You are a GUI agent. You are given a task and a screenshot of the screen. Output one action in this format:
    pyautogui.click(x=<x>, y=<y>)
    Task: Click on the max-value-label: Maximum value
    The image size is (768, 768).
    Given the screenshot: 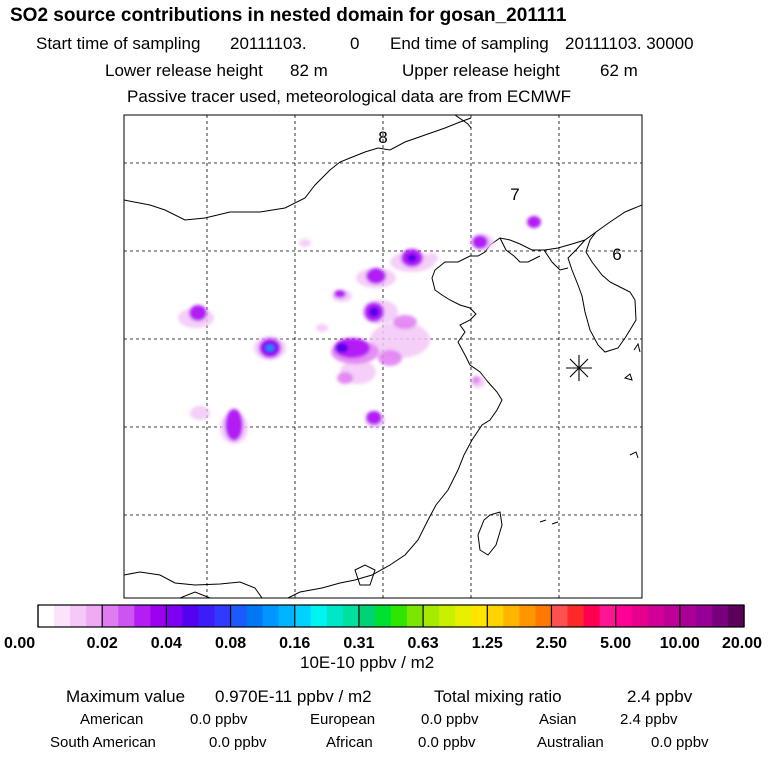 What is the action you would take?
    pyautogui.click(x=126, y=696)
    